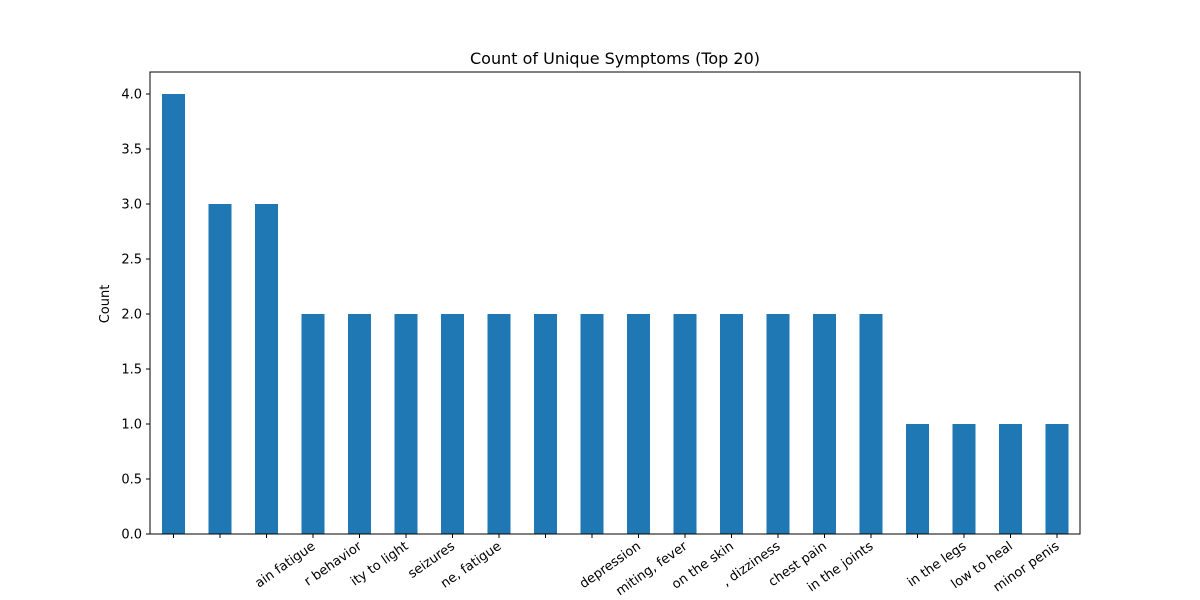 This screenshot has height=600, width=1200. Describe the element at coordinates (131, 260) in the screenshot. I see `y-tick-label-5: 2.5` at that location.